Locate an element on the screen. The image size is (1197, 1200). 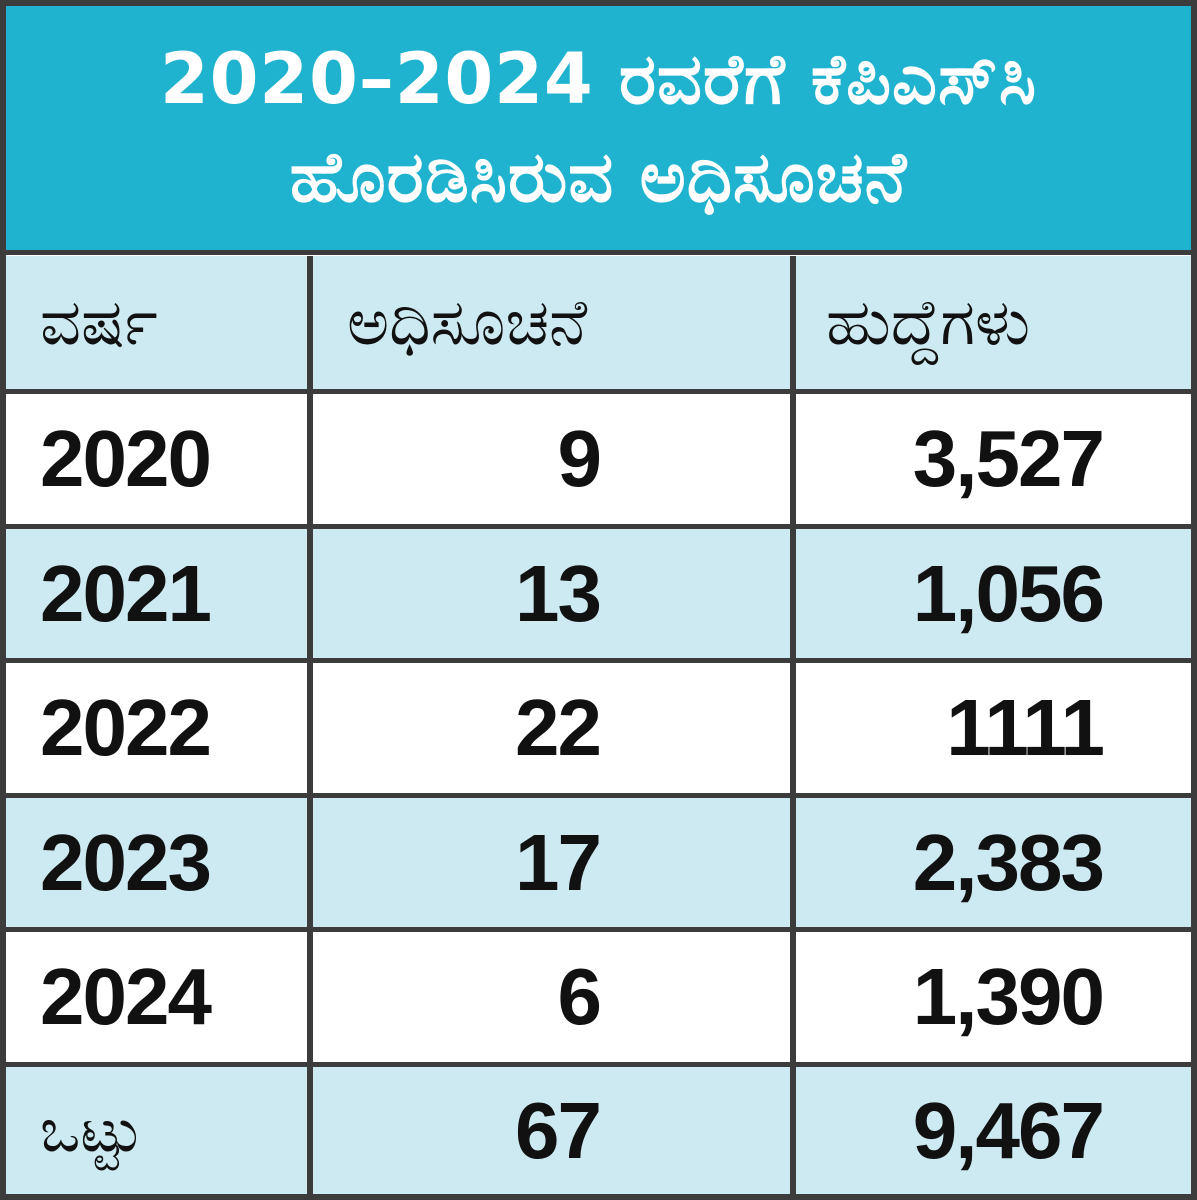
header-year: ವರ್ಷ is located at coordinates (159, 322).